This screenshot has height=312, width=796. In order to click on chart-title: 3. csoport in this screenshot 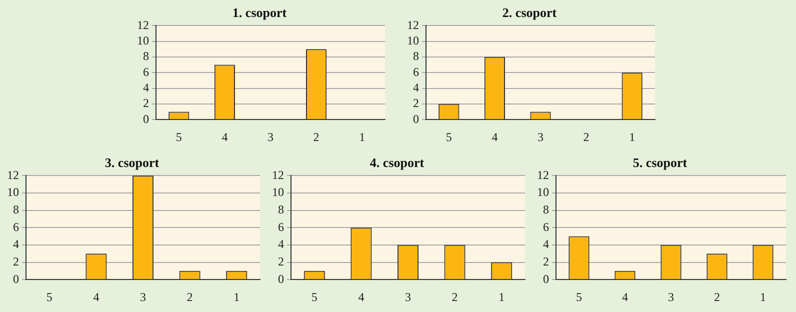, I will do `click(132, 162)`.